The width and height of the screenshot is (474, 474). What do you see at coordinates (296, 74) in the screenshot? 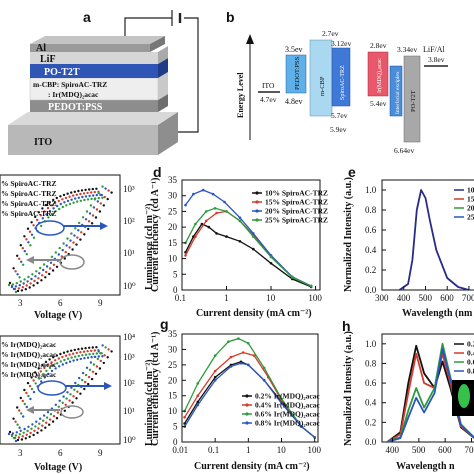
I see `pedot-box` at bounding box center [296, 74].